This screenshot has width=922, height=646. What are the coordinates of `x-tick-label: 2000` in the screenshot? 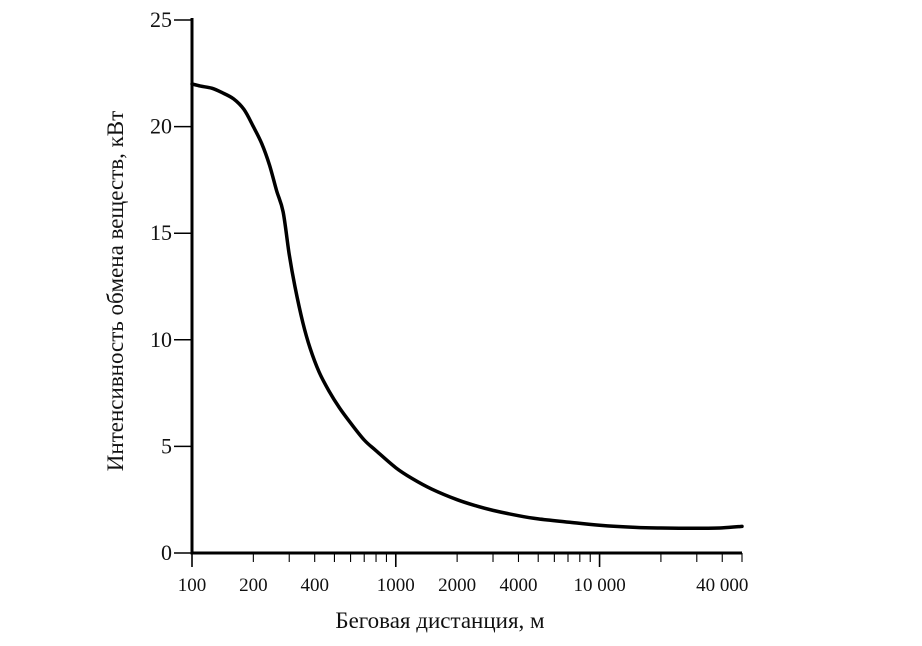 It's located at (457, 585).